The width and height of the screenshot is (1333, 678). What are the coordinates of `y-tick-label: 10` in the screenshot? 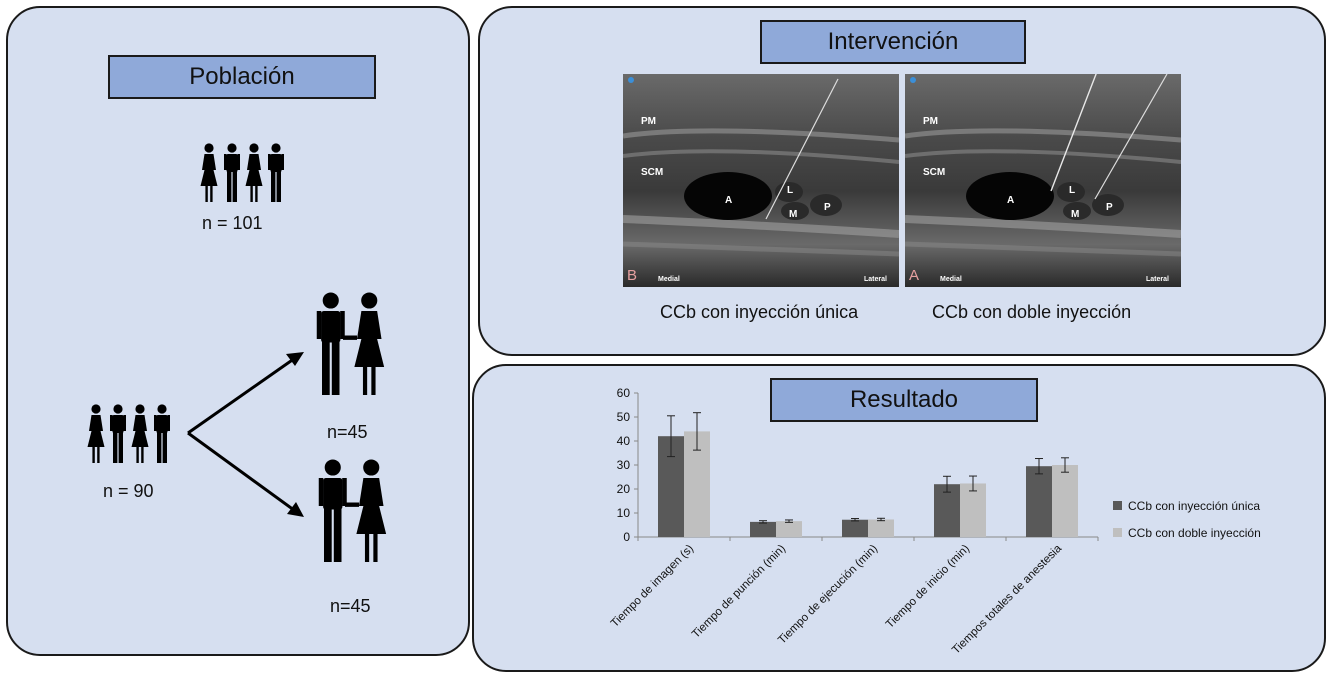 It's located at (624, 513).